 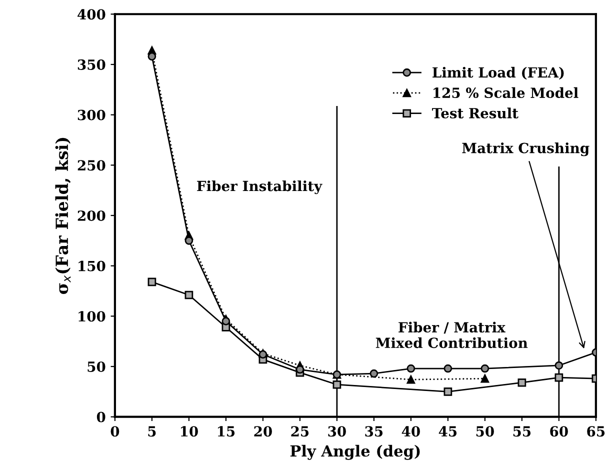 I want to click on y-tick-label: 150, so click(x=92, y=266).